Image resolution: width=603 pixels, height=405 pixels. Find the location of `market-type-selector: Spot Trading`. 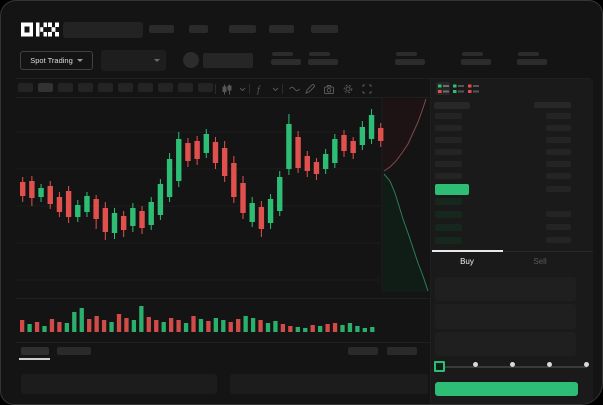

market-type-selector: Spot Trading is located at coordinates (56, 60).